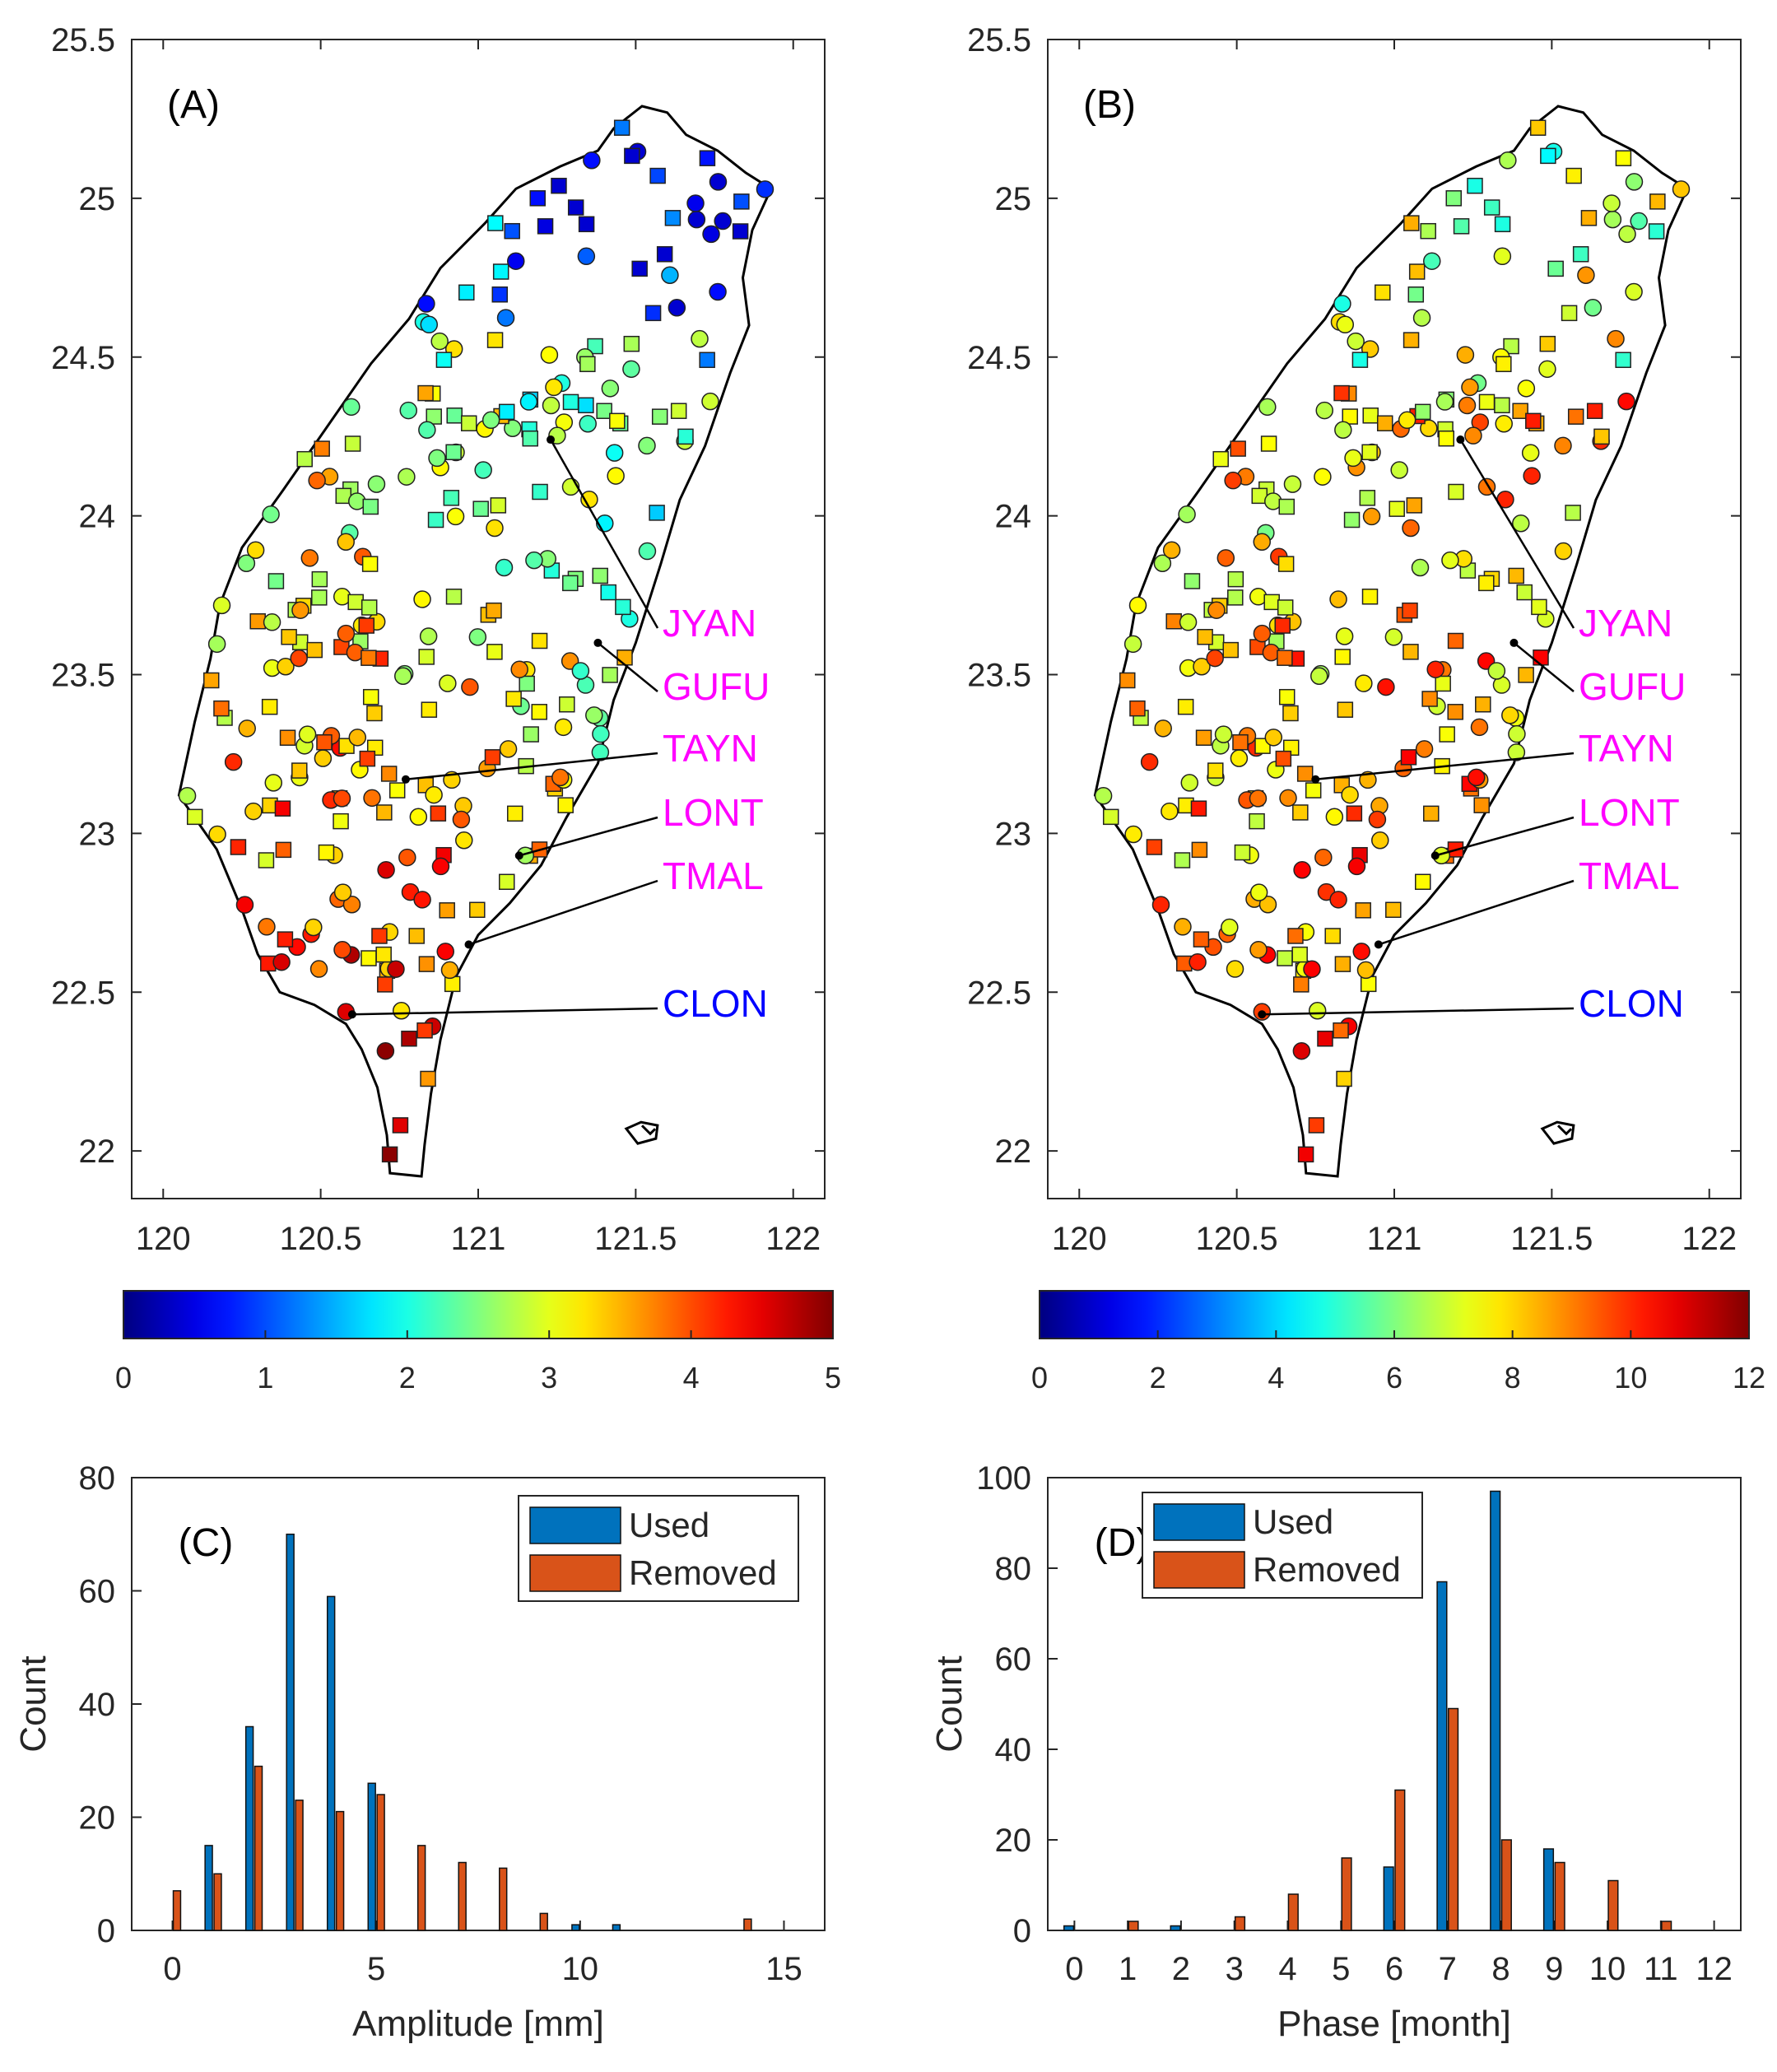 The image size is (1777, 2072). I want to click on colorbar-tick-label: 4, so click(691, 1378).